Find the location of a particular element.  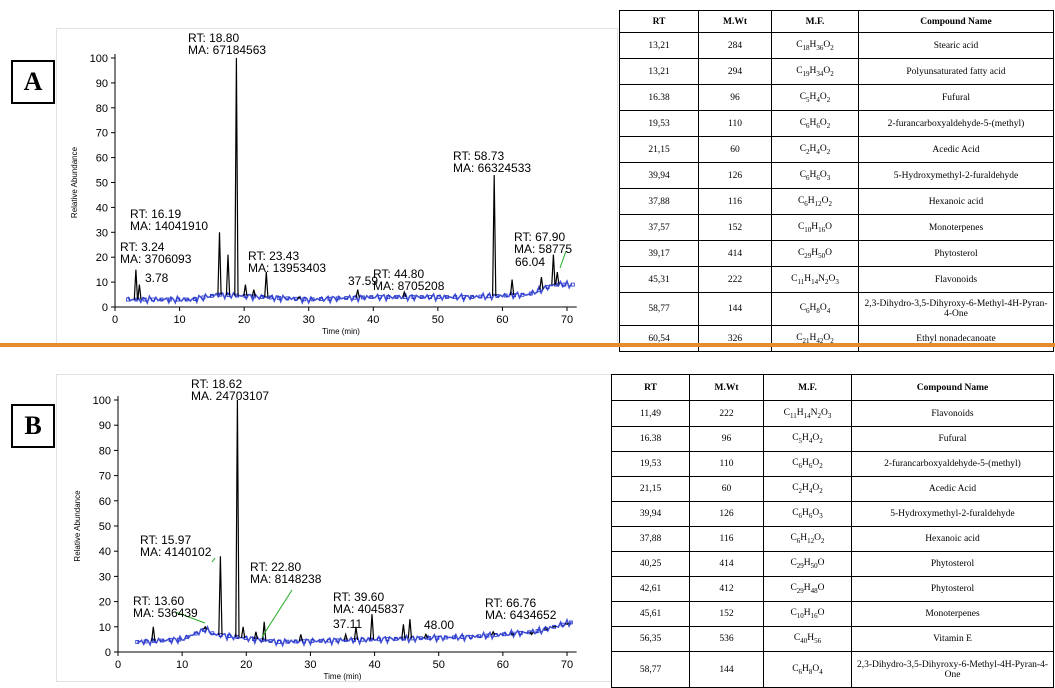

mw-cell: 412 is located at coordinates (727, 589).